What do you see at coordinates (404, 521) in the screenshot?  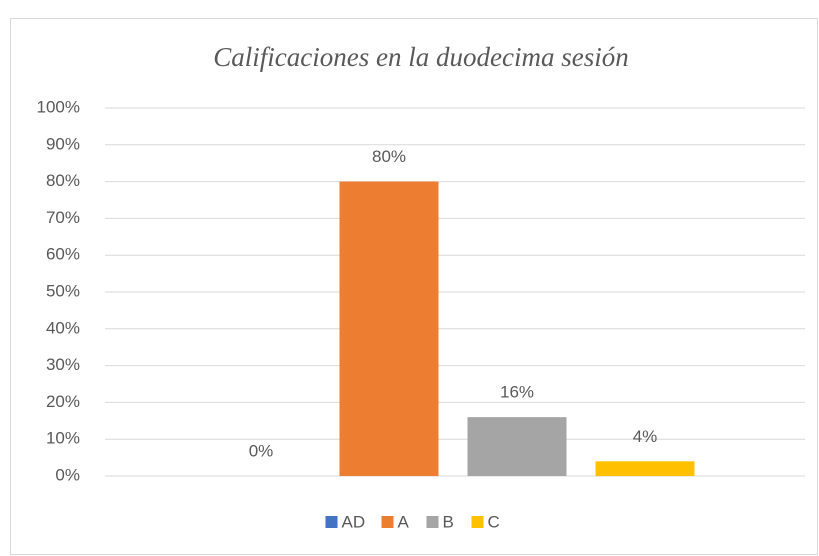 I see `legend-label: A` at bounding box center [404, 521].